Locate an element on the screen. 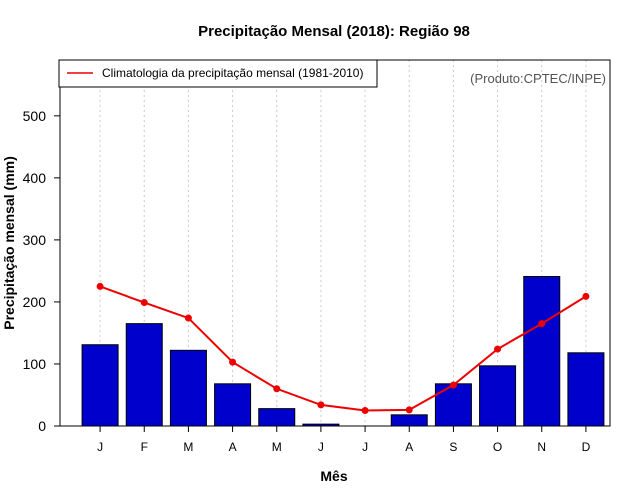  y-axis-label: Precipitação mensal (mm) is located at coordinates (9, 243).